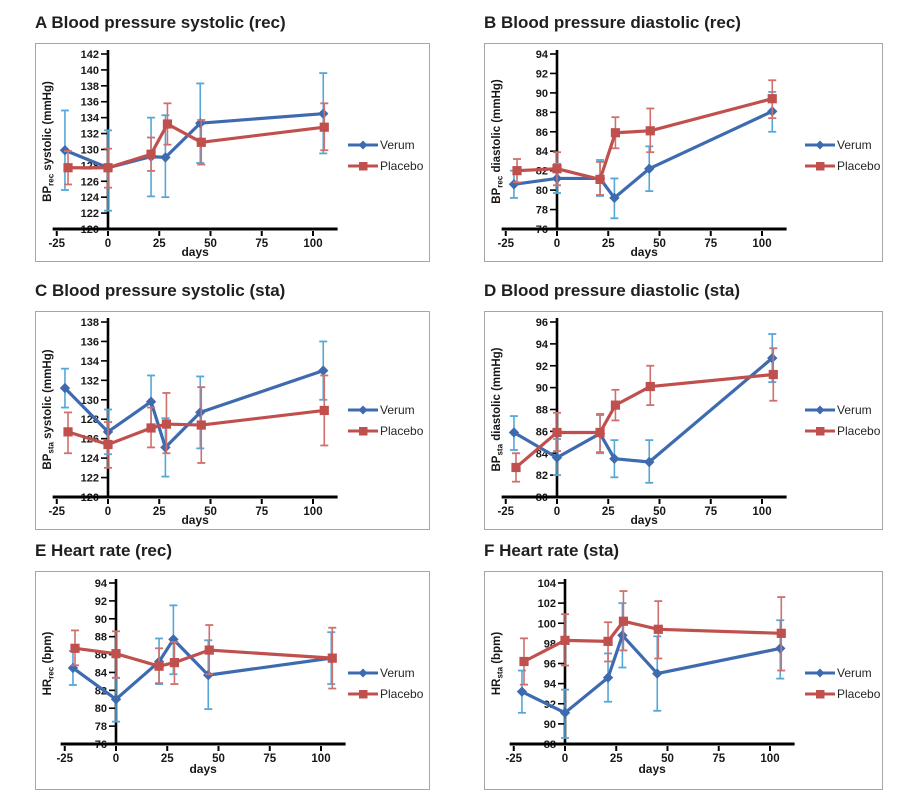 This screenshot has width=918, height=804. What do you see at coordinates (90, 342) in the screenshot?
I see `y-tick-label: 136` at bounding box center [90, 342].